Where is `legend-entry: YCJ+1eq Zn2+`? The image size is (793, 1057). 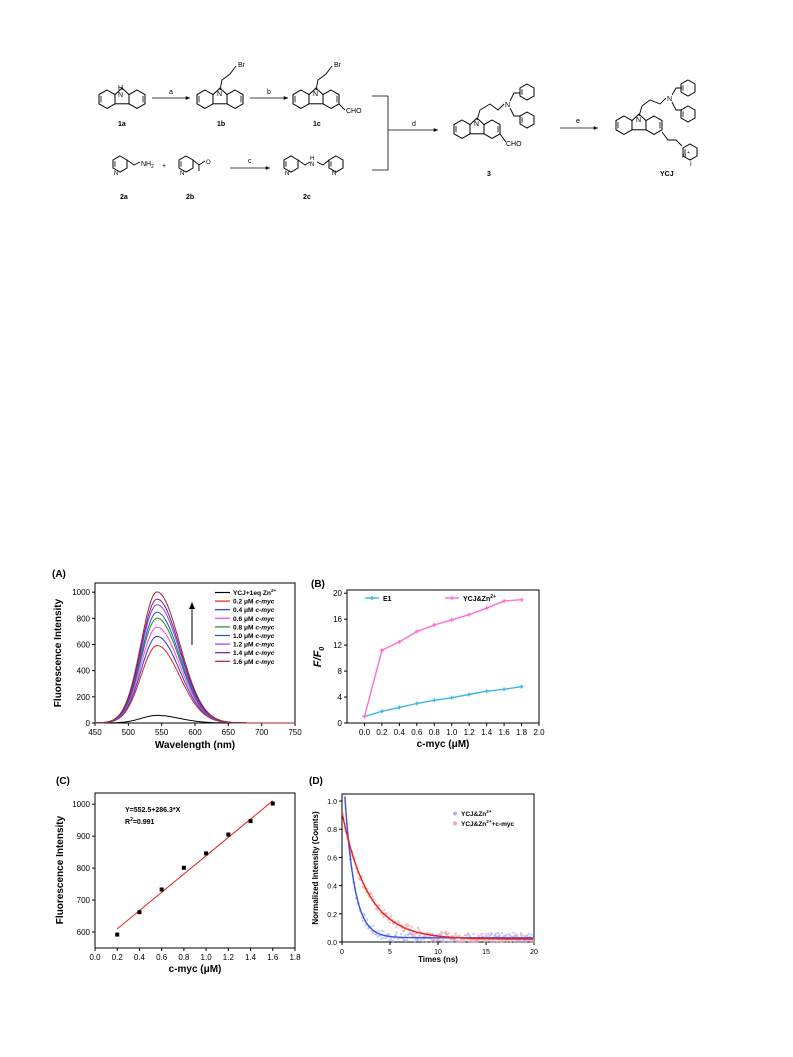 legend-entry: YCJ+1eq Zn2+ is located at coordinates (254, 592).